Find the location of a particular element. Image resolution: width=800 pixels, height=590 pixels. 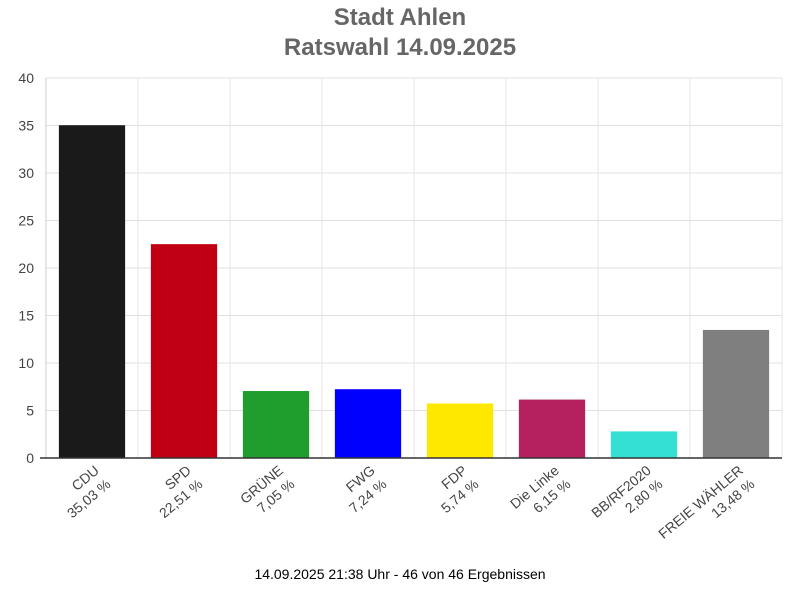

y-tick-label: 5 is located at coordinates (30, 411).